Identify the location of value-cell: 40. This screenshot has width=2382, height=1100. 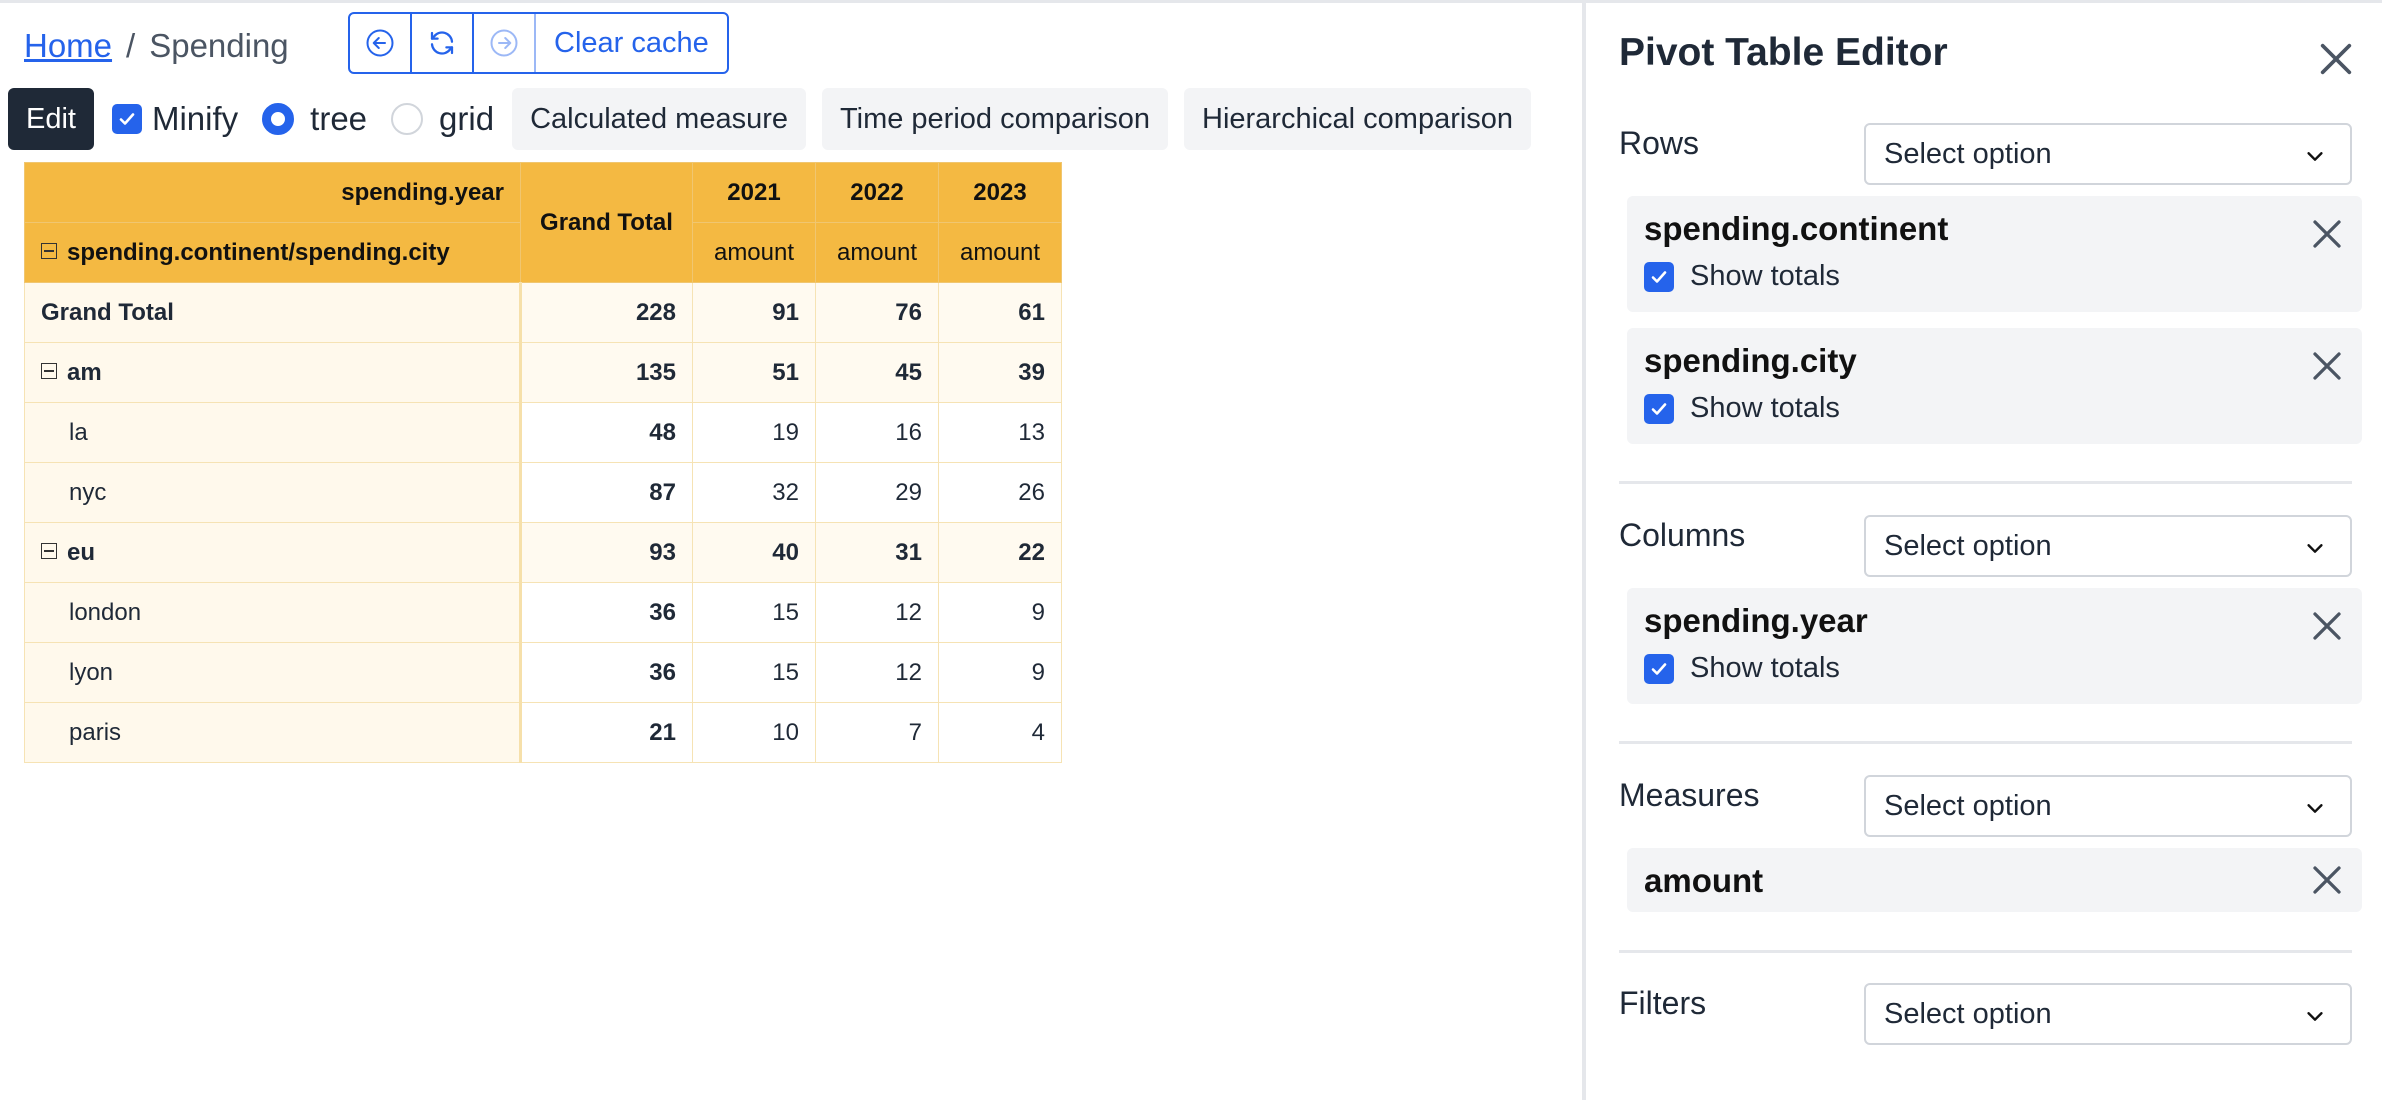
(754, 552).